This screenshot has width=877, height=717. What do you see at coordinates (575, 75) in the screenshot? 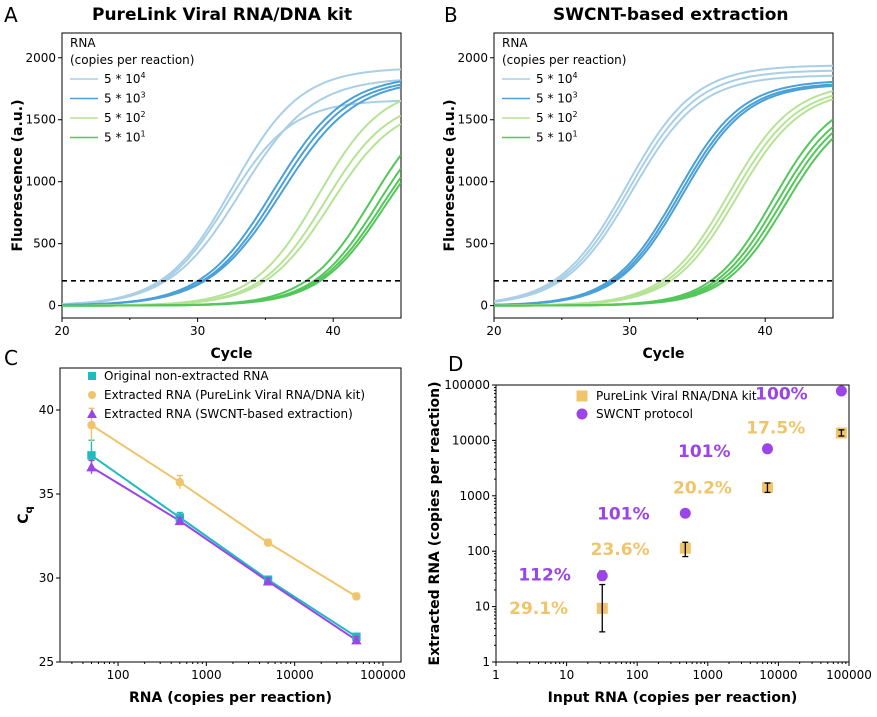
I see `legend-label-exp: 4` at bounding box center [575, 75].